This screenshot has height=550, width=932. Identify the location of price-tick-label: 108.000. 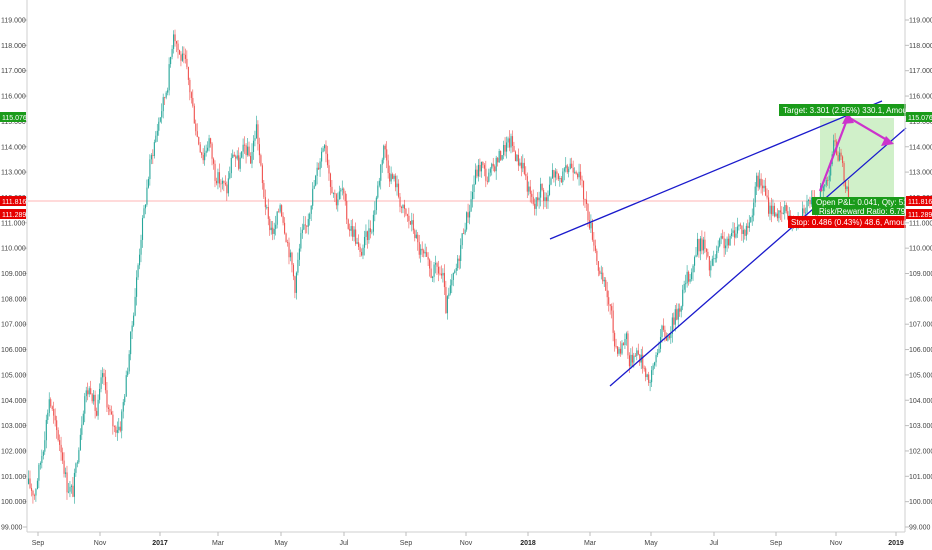
(920, 299).